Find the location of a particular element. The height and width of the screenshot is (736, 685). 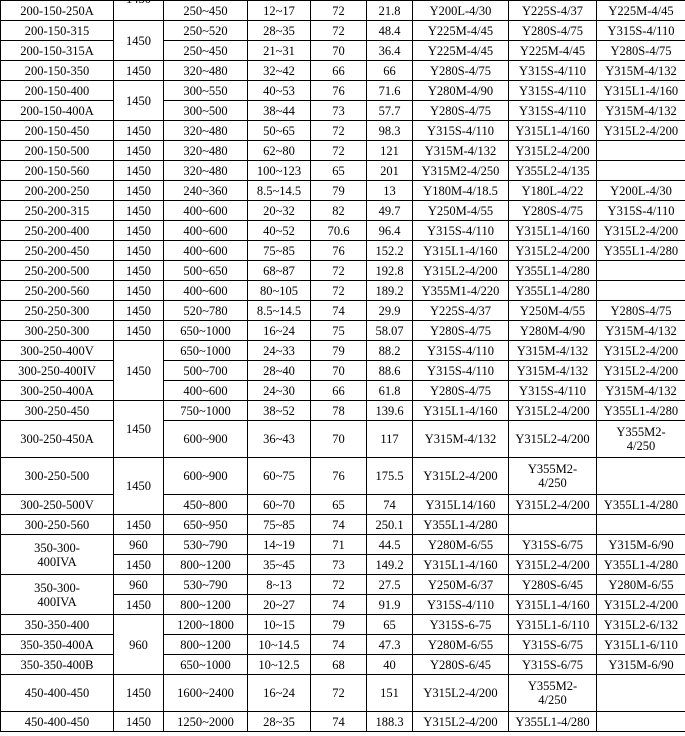

cell-text: Y315M-6/90 is located at coordinates (641, 664).